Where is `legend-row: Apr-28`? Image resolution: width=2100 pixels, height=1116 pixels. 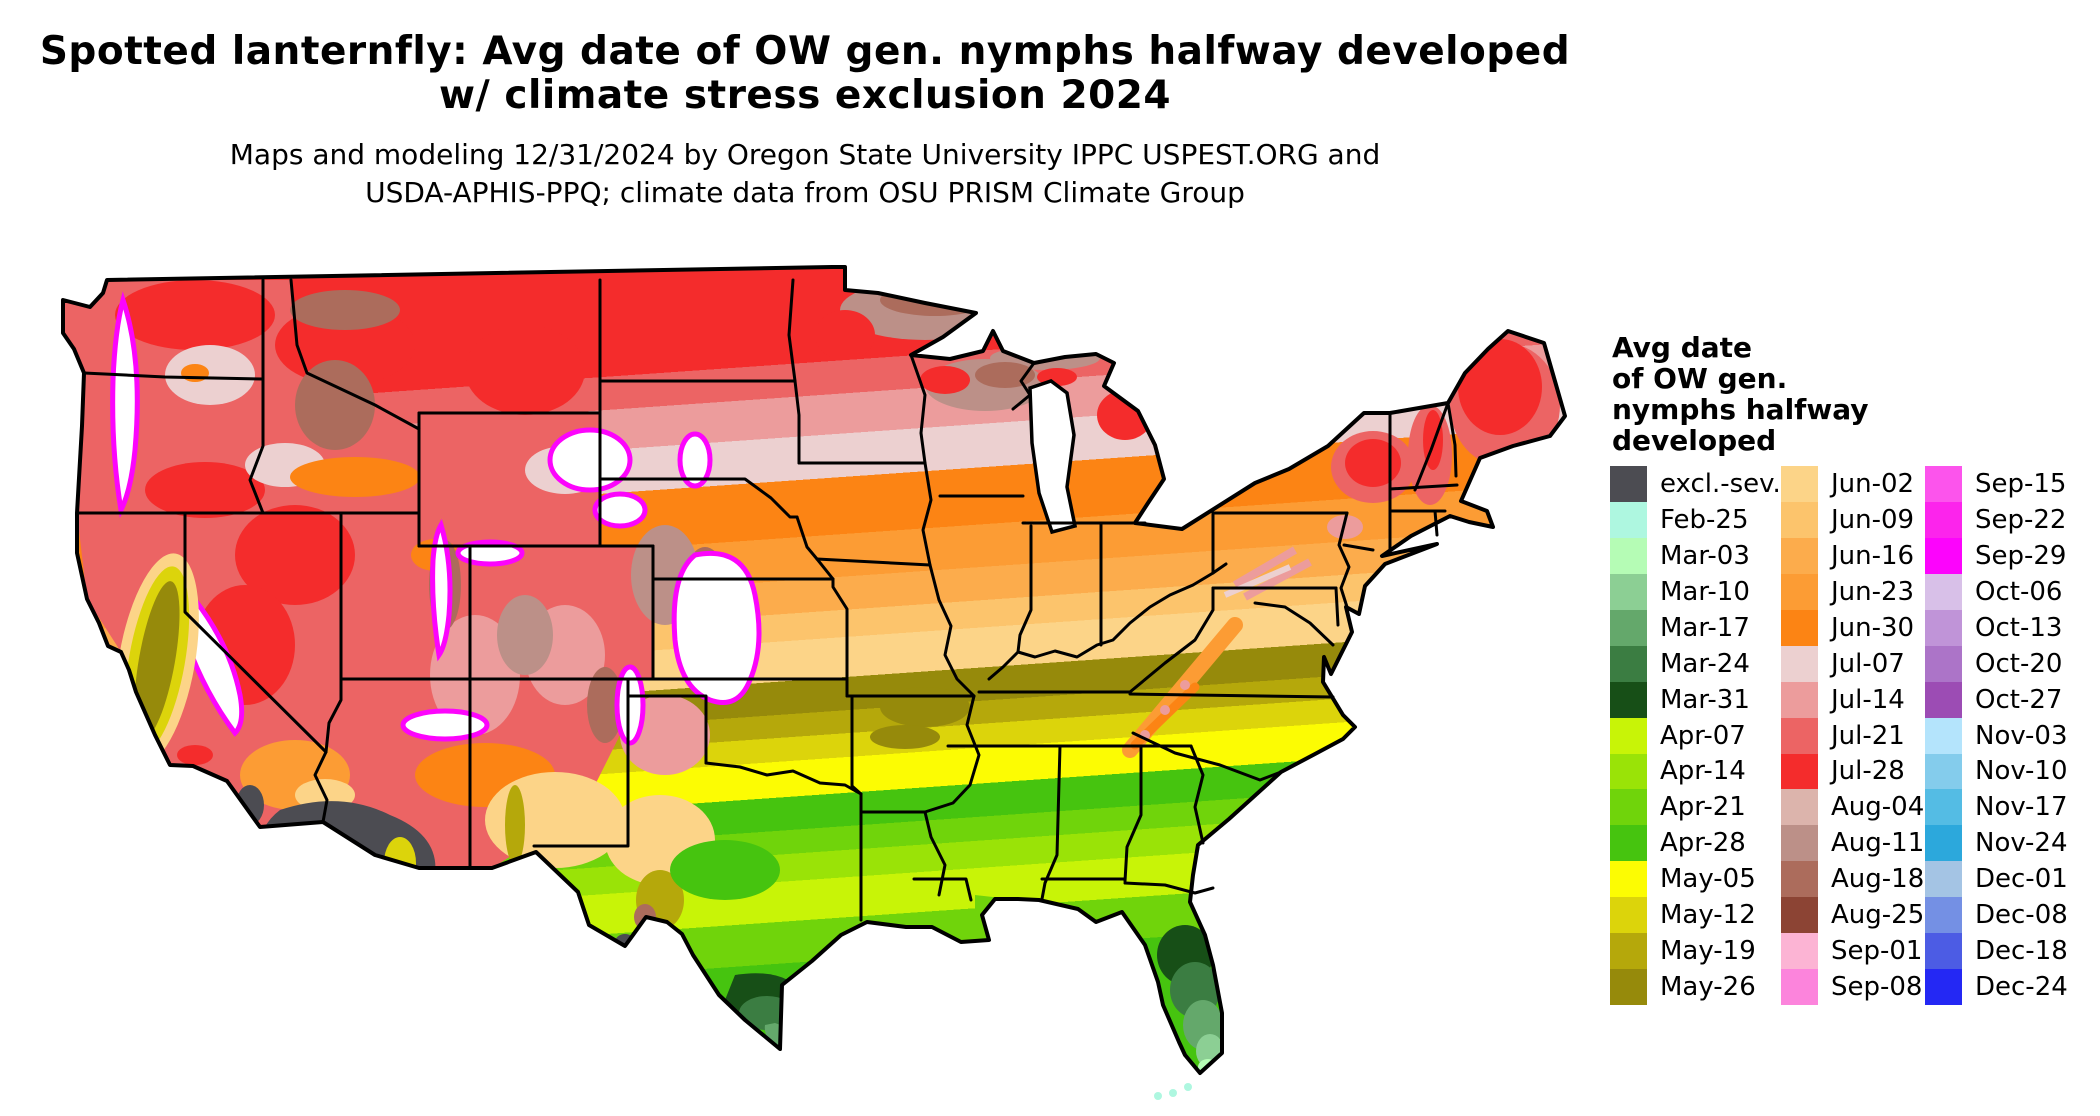 legend-row: Apr-28 is located at coordinates (1695, 843).